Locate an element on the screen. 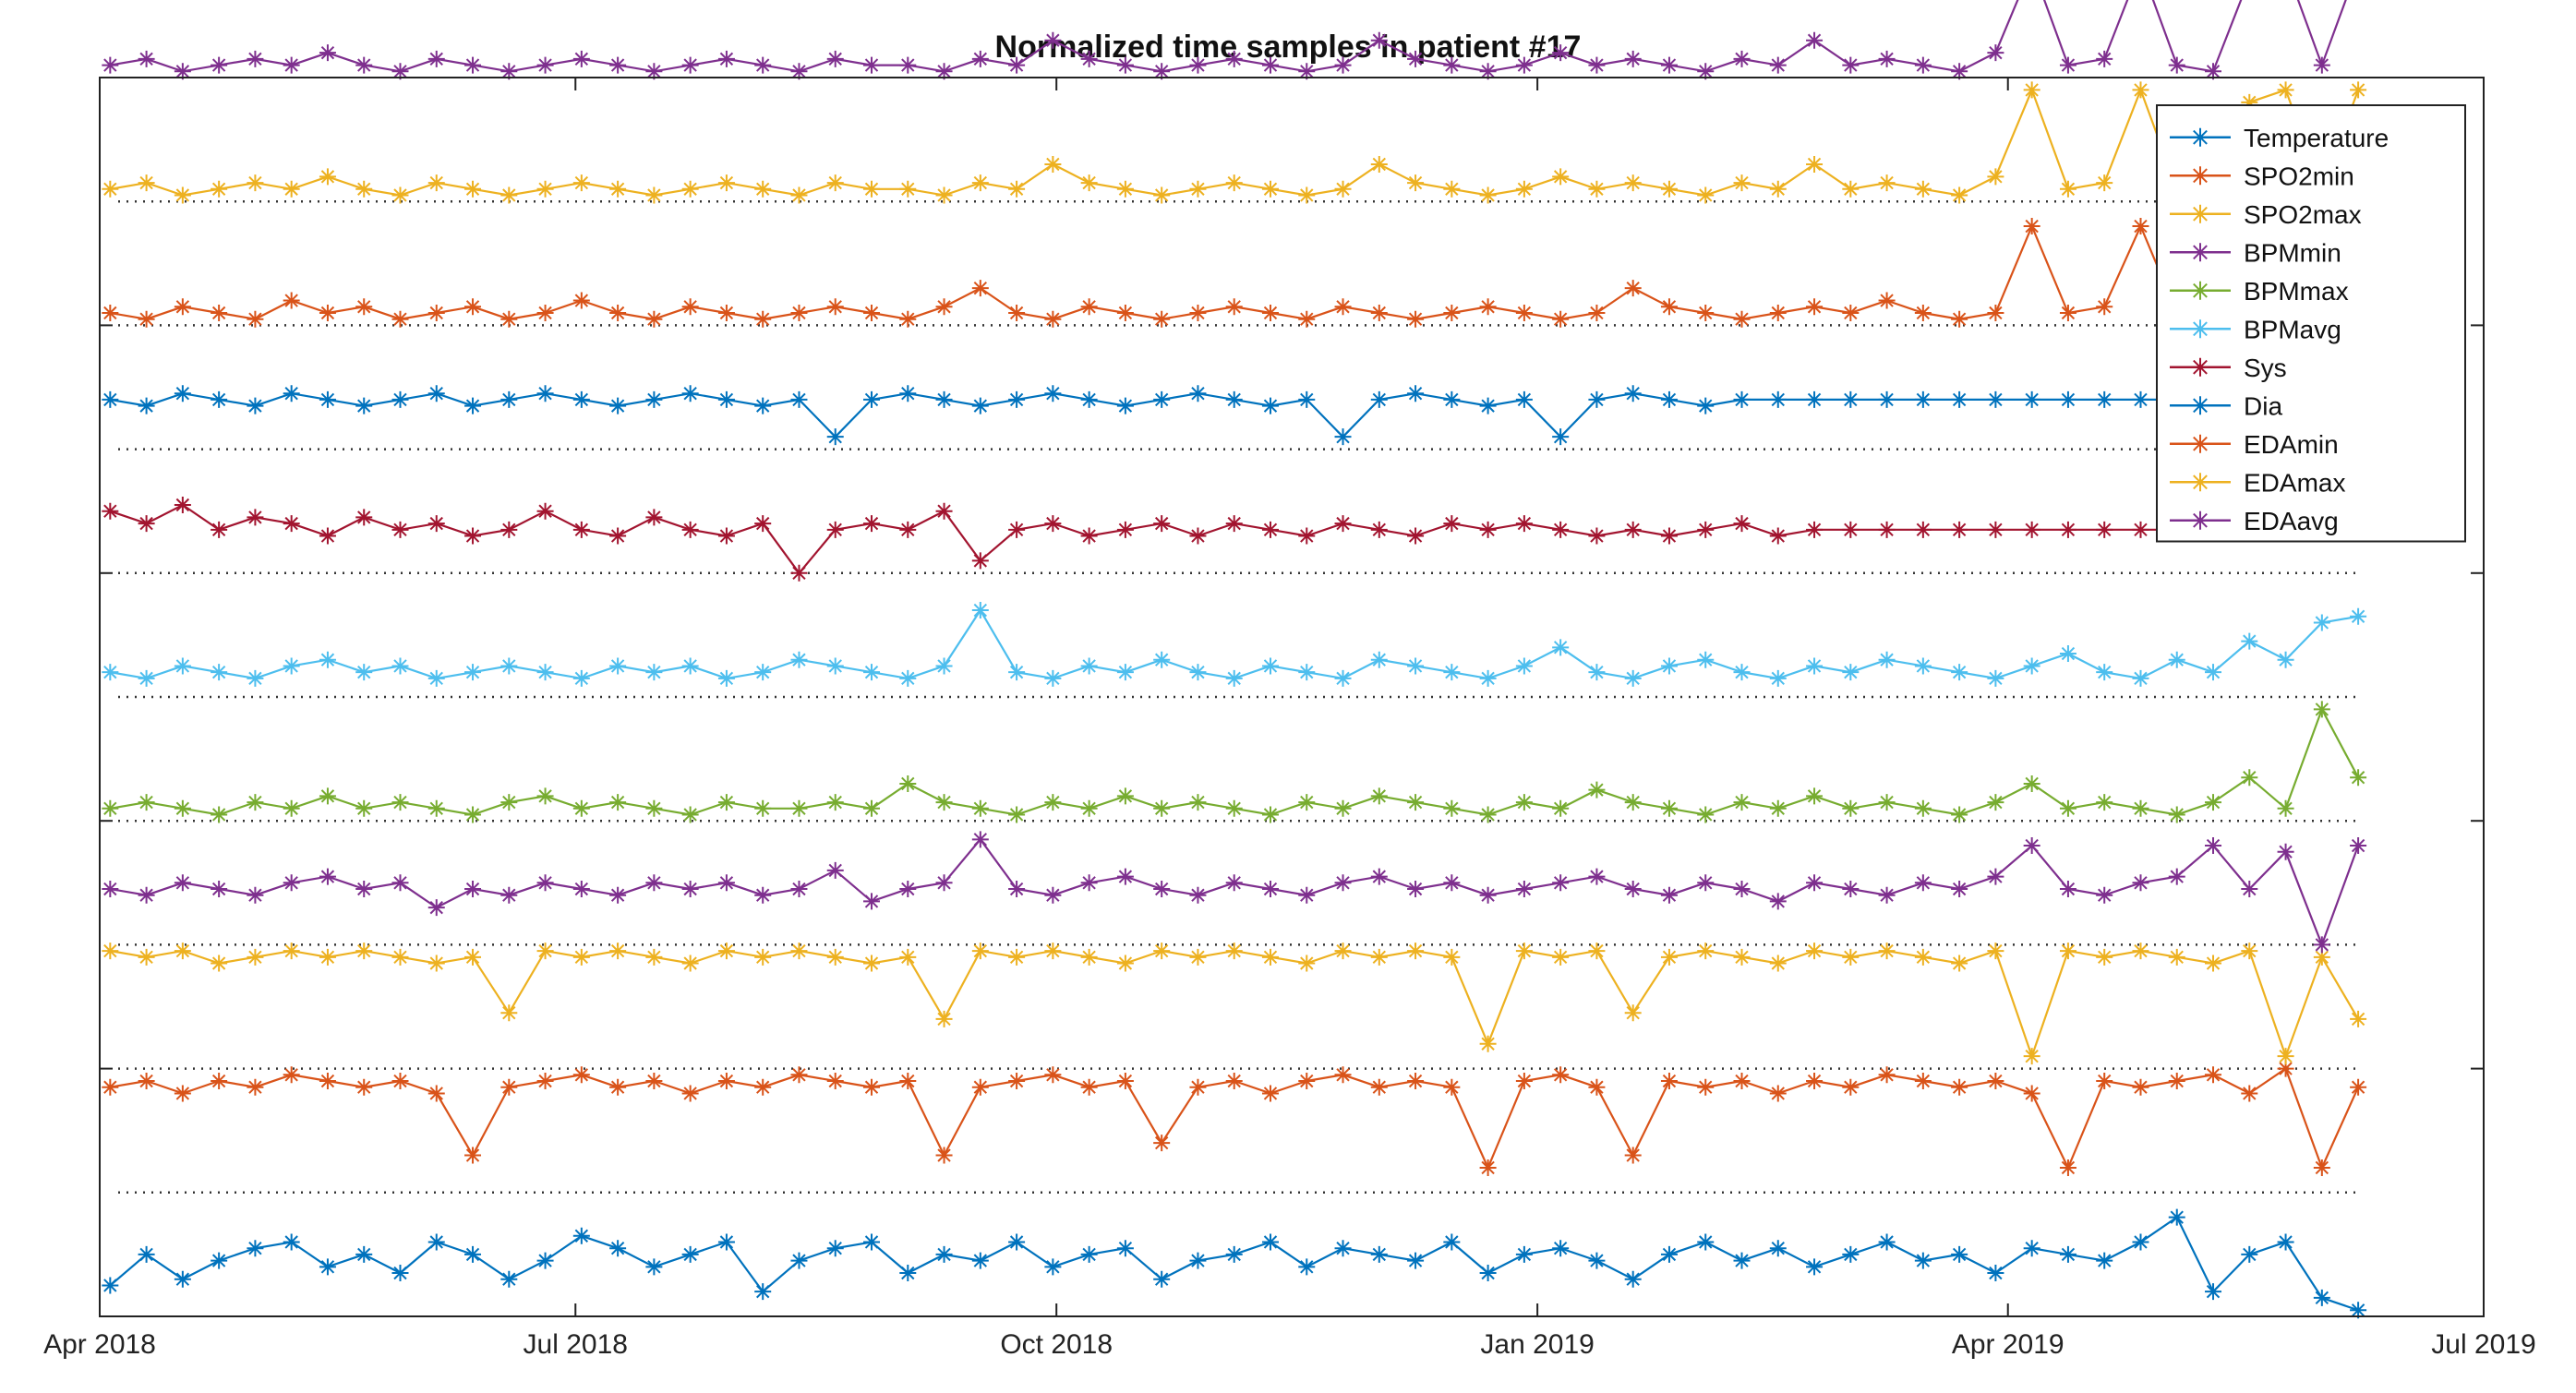 The width and height of the screenshot is (2576, 1393). series-BPMmax is located at coordinates (1234, 762).